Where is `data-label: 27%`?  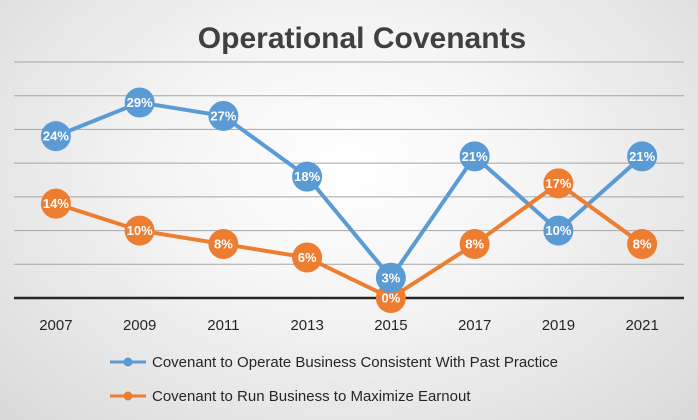 data-label: 27% is located at coordinates (223, 115).